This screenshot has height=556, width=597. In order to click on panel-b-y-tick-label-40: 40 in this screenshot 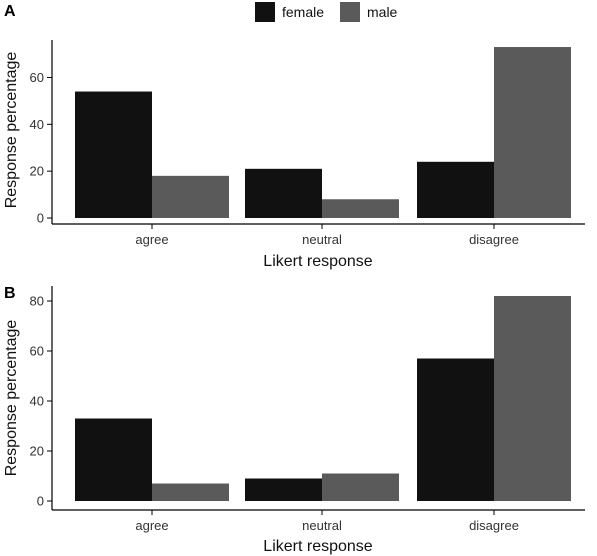, I will do `click(37, 401)`.